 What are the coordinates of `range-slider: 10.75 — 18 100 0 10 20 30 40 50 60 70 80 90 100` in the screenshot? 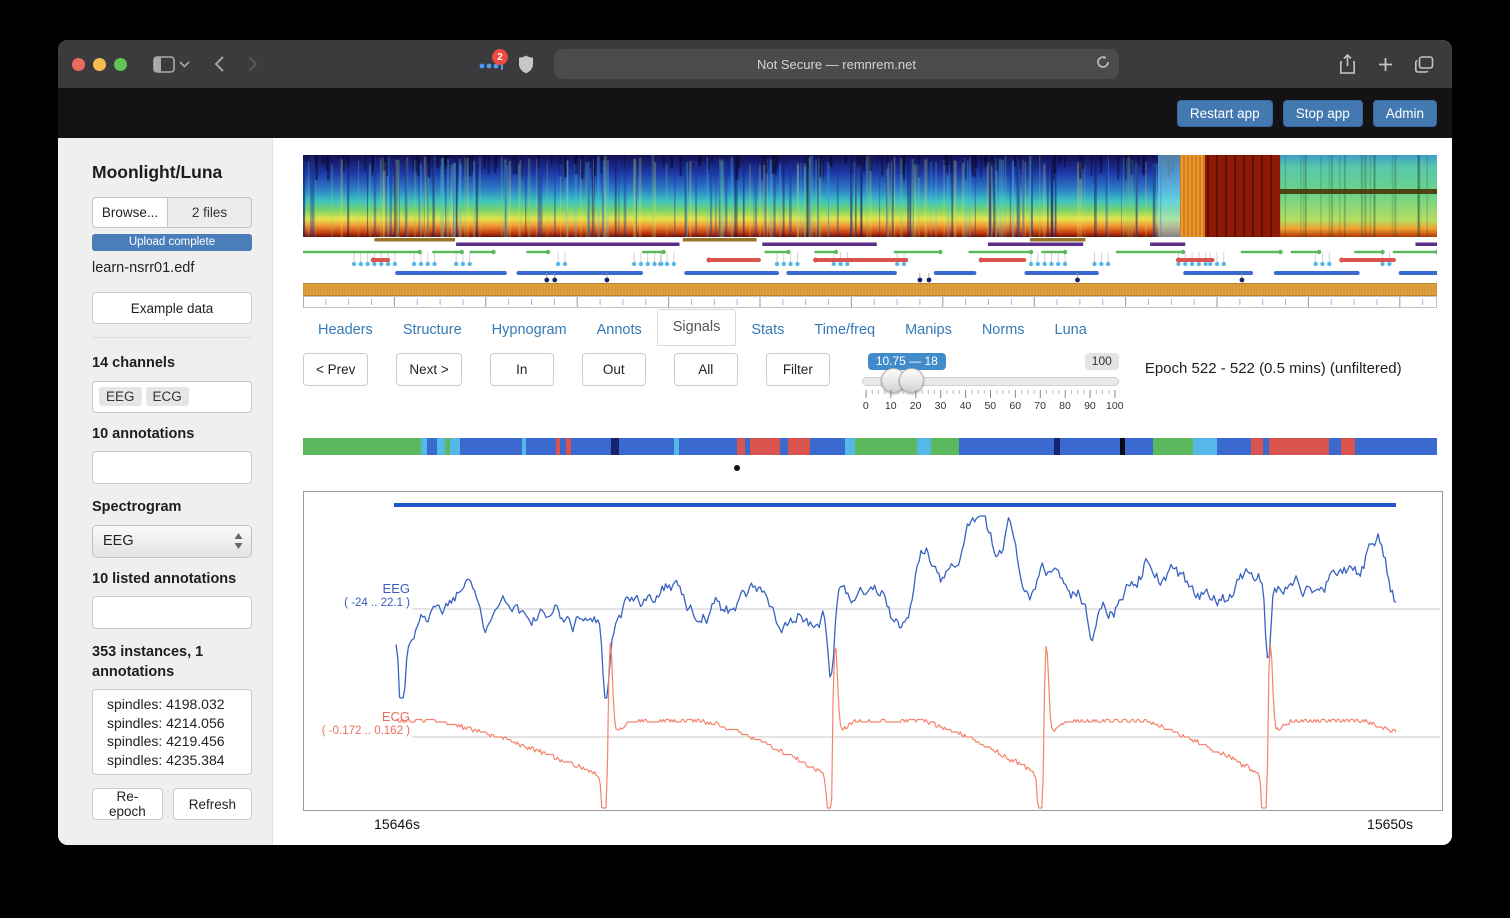 It's located at (992, 382).